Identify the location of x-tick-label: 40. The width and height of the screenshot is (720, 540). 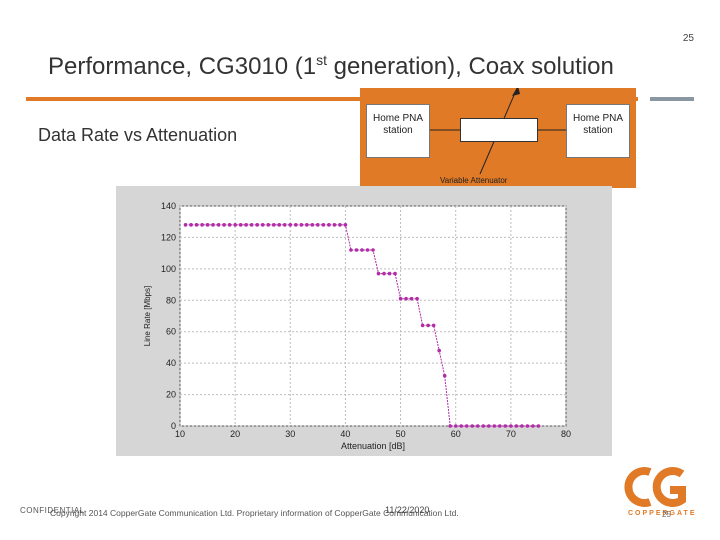
(345, 434).